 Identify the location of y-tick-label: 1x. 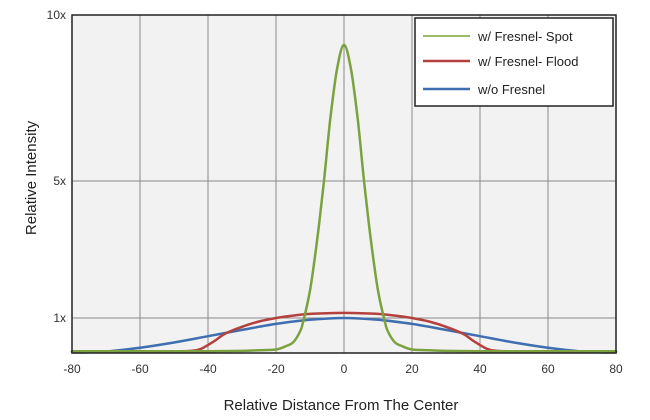
(59, 318).